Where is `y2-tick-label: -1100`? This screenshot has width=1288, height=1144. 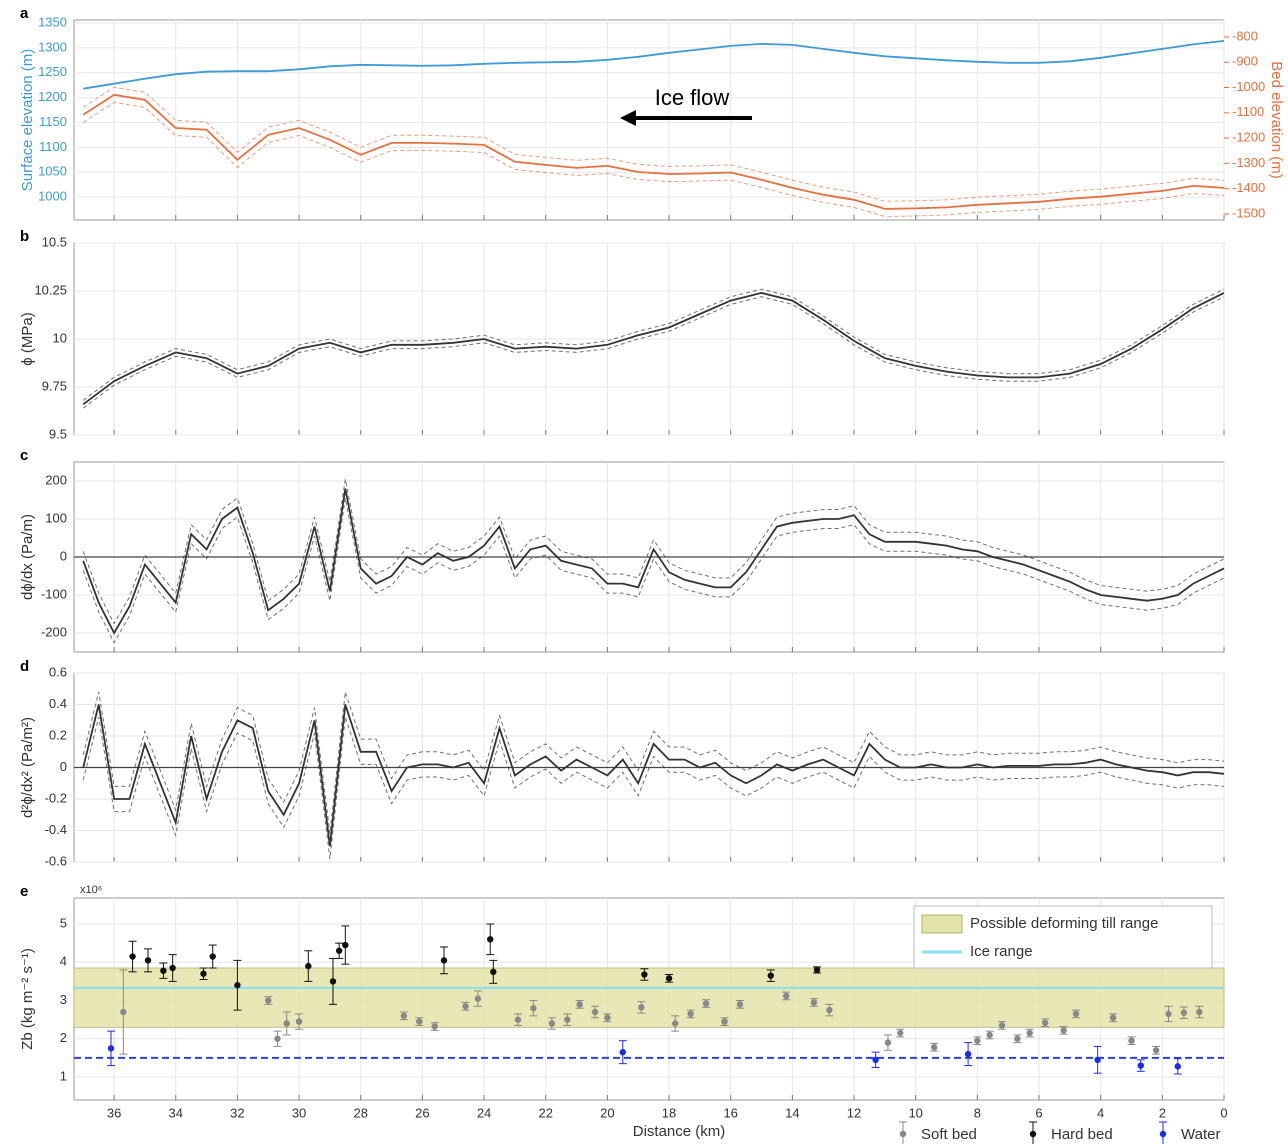
y2-tick-label: -1100 is located at coordinates (1248, 111).